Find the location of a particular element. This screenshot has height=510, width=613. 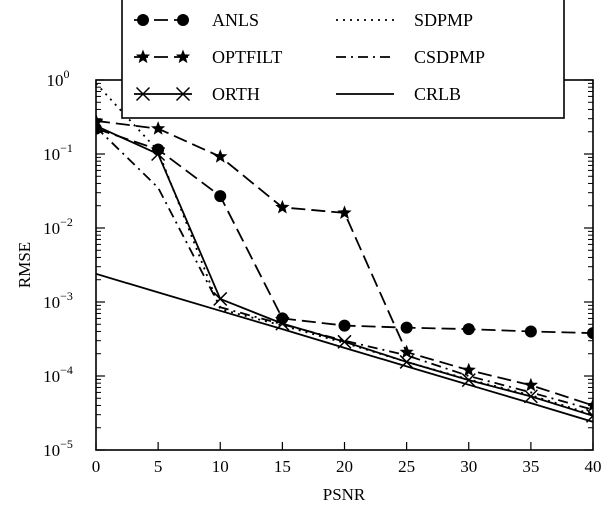

legend-label-crlb: CRLB is located at coordinates (437, 94).